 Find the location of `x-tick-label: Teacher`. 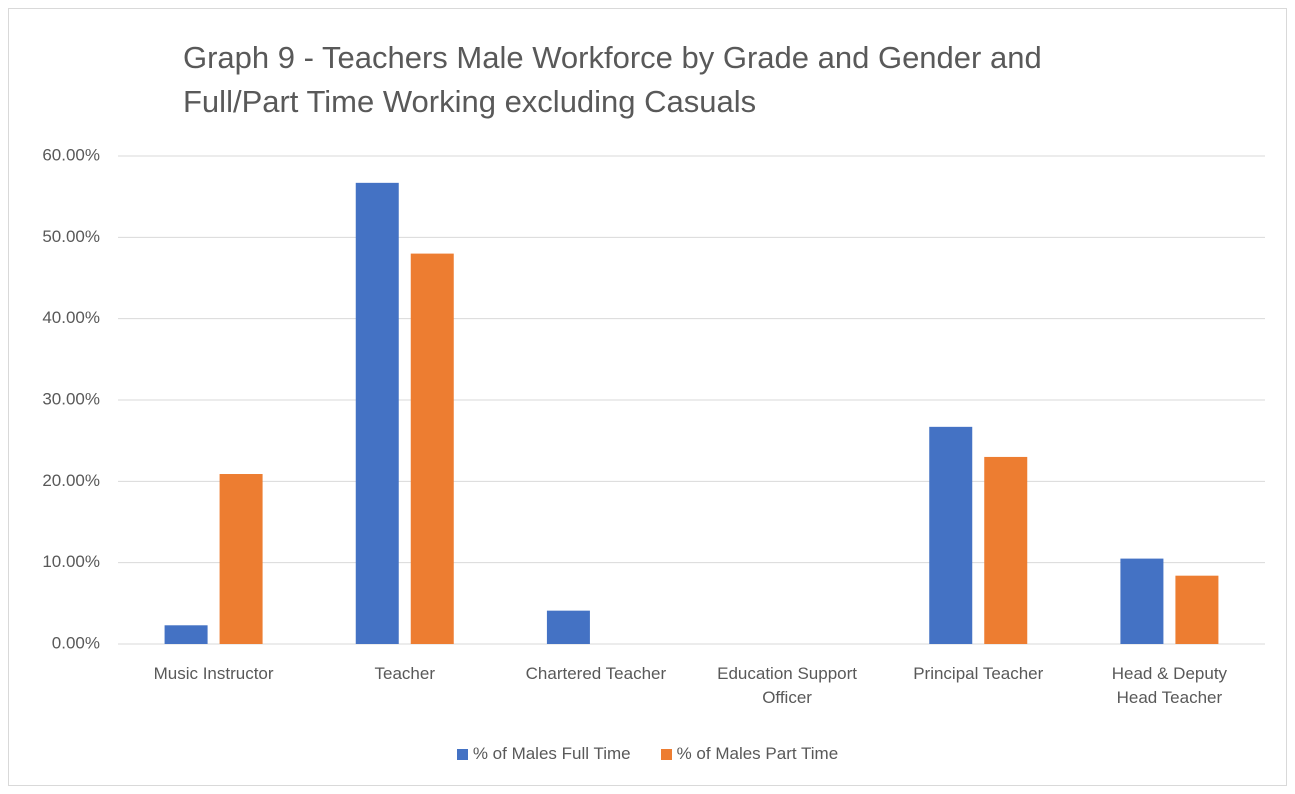

x-tick-label: Teacher is located at coordinates (404, 673).